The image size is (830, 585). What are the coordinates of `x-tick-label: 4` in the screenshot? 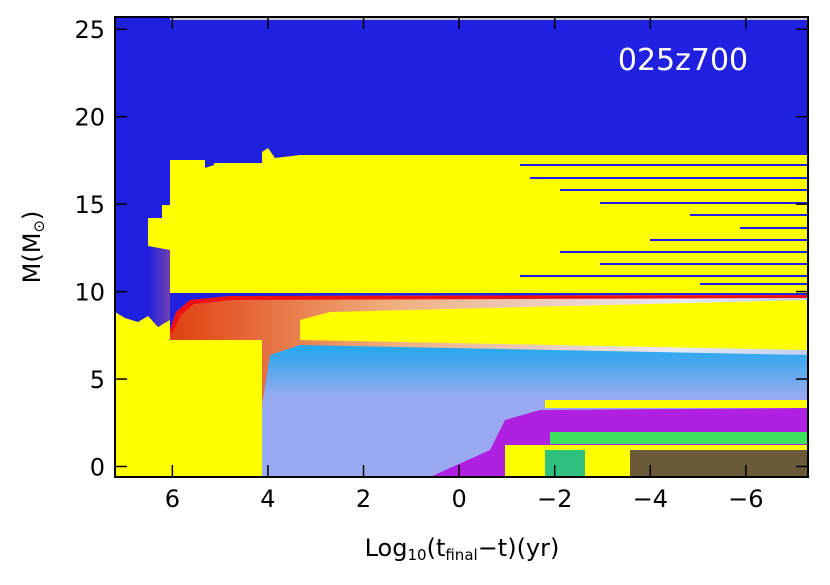 It's located at (267, 499).